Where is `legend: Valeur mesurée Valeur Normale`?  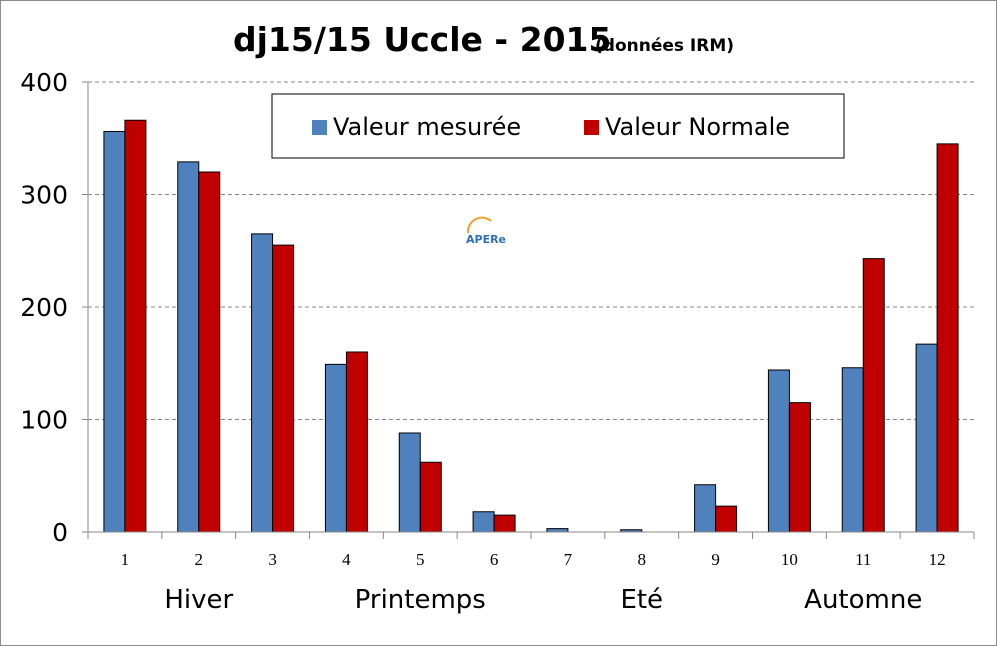
legend: Valeur mesurée Valeur Normale is located at coordinates (558, 126).